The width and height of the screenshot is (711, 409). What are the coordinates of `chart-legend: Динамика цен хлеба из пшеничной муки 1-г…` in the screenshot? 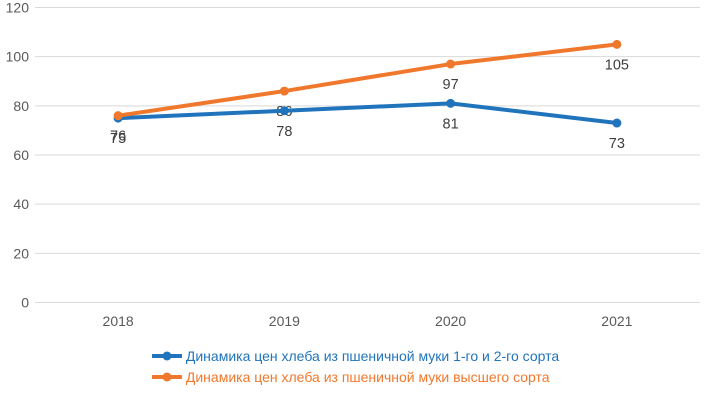 It's located at (355, 366).